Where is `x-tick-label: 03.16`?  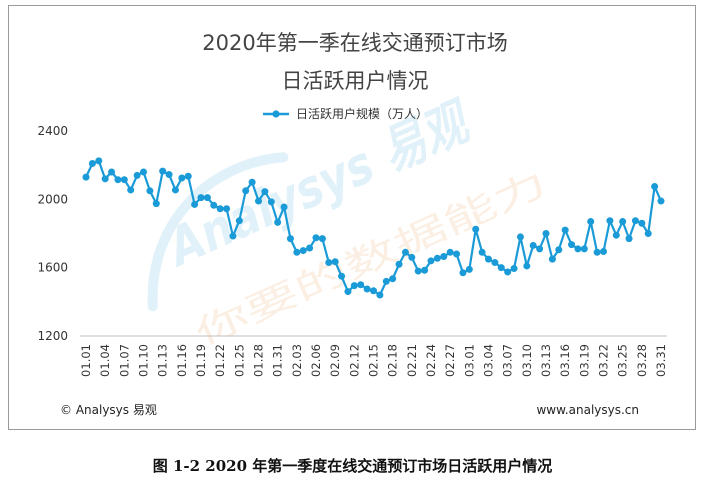
x-tick-label: 03.16 is located at coordinates (565, 360).